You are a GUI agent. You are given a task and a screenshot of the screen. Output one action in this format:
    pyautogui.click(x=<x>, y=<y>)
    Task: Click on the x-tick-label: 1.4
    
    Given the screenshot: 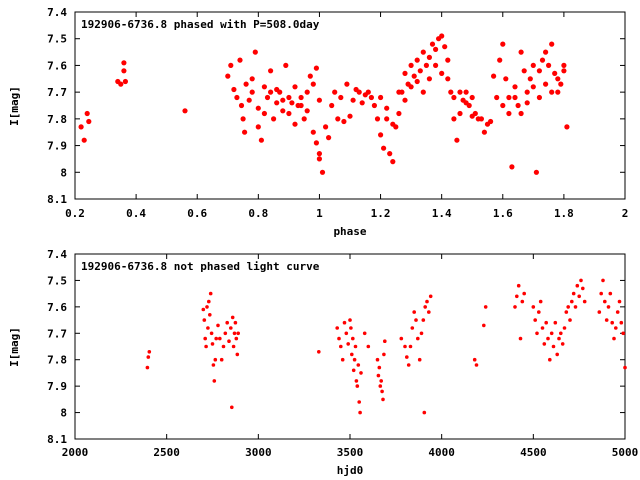 What is the action you would take?
    pyautogui.click(x=442, y=213)
    